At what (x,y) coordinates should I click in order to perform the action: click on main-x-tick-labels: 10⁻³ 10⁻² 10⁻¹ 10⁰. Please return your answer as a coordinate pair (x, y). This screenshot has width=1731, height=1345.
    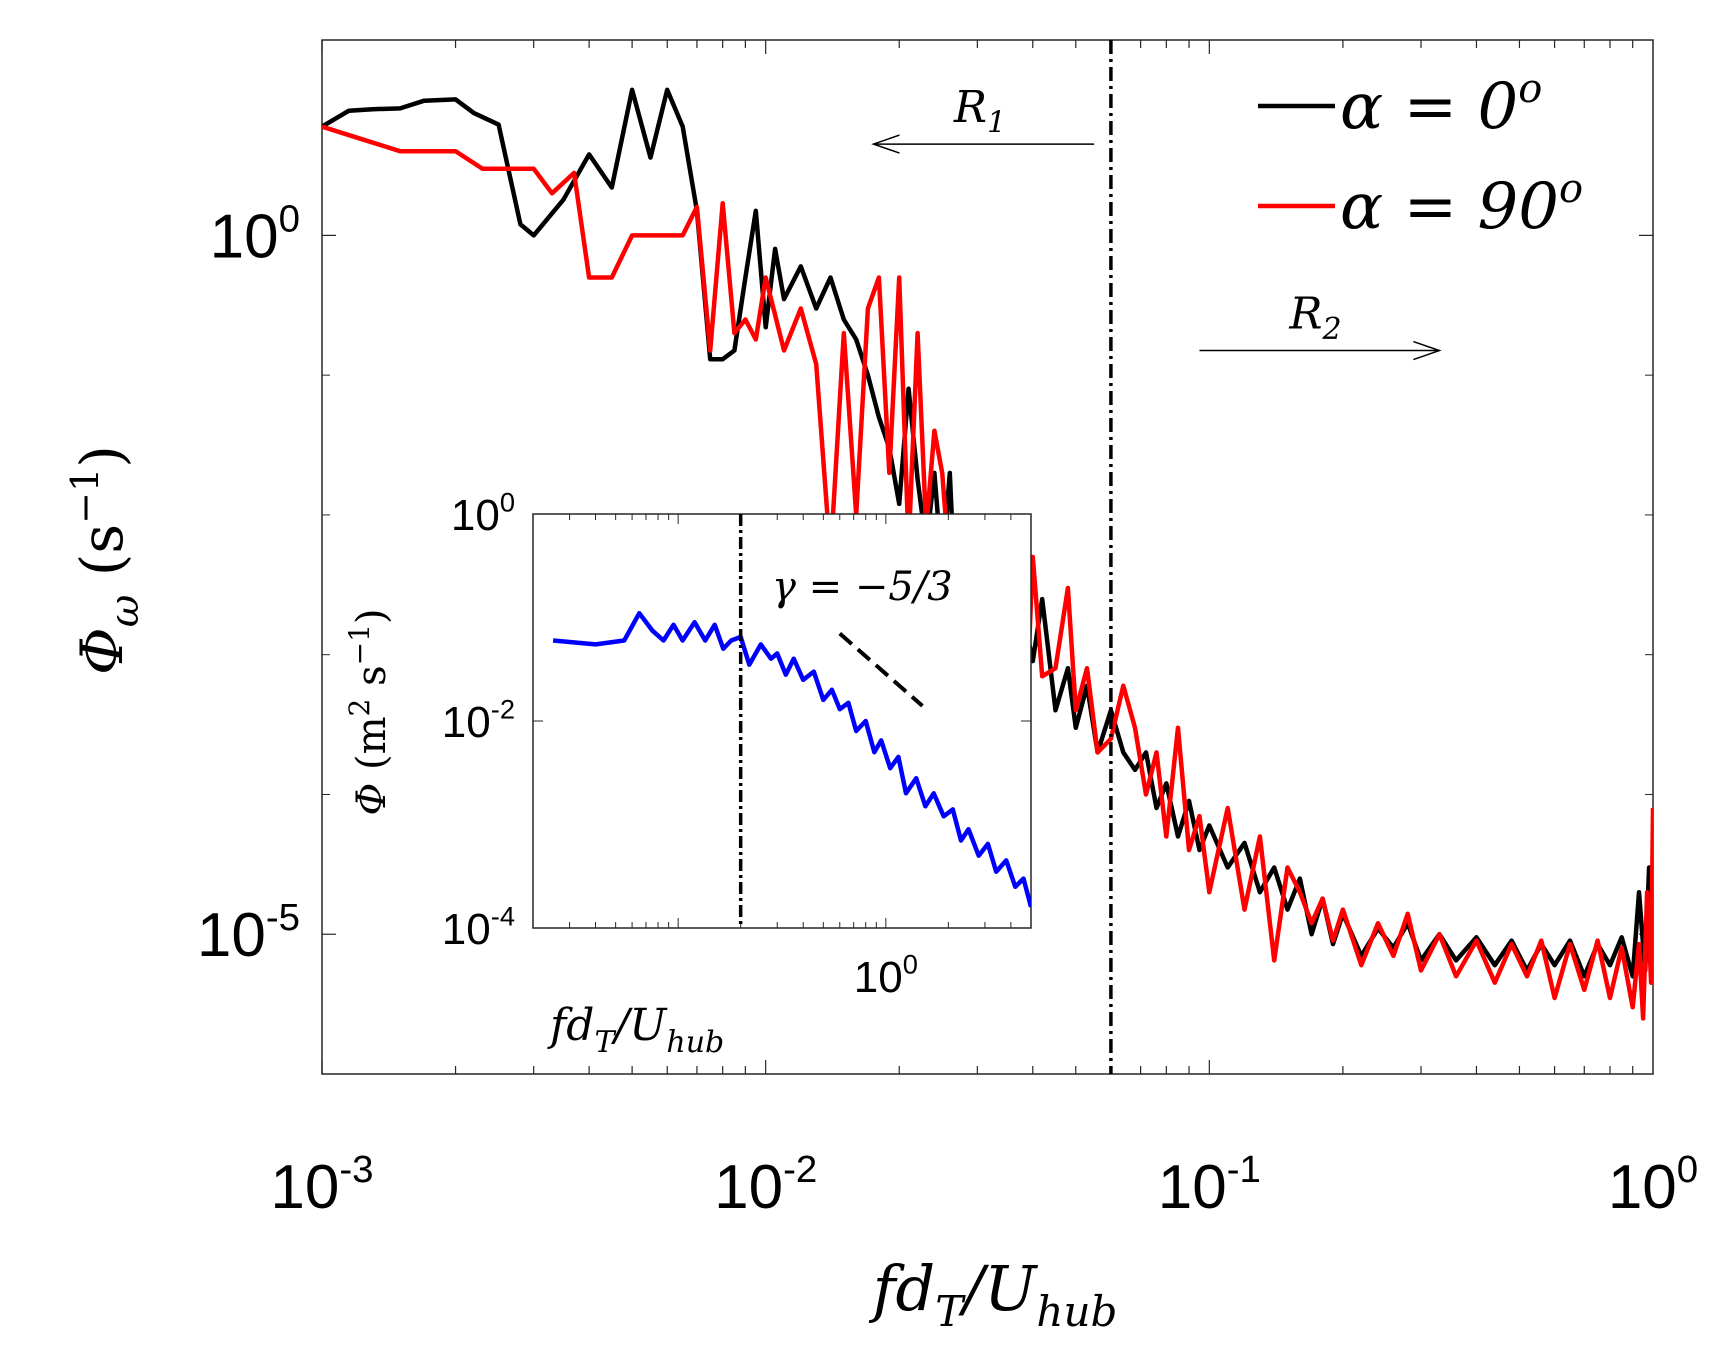
    Looking at the image, I should click on (984, 1185).